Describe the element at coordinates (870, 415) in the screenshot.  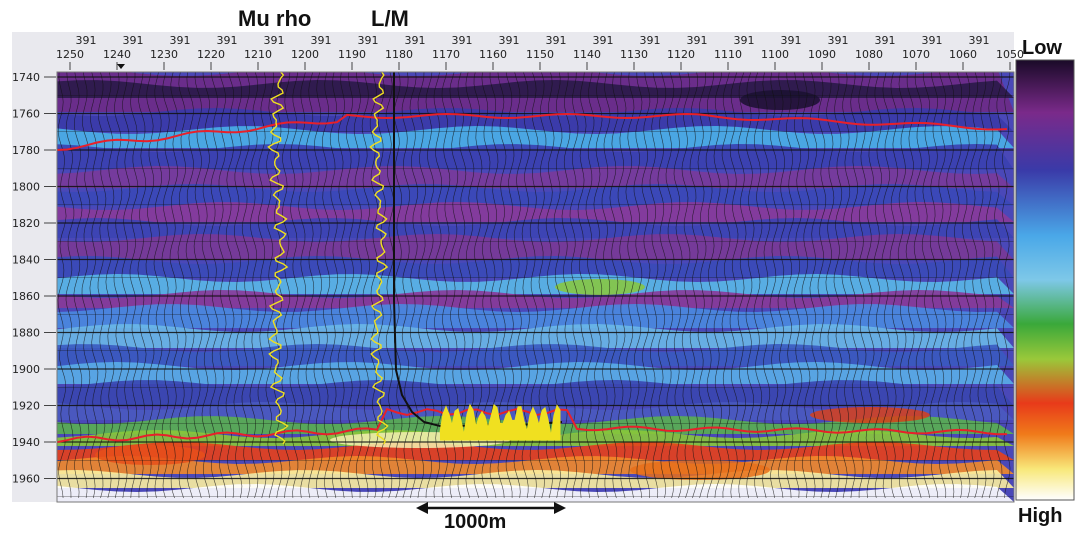
I see `color-patch` at that location.